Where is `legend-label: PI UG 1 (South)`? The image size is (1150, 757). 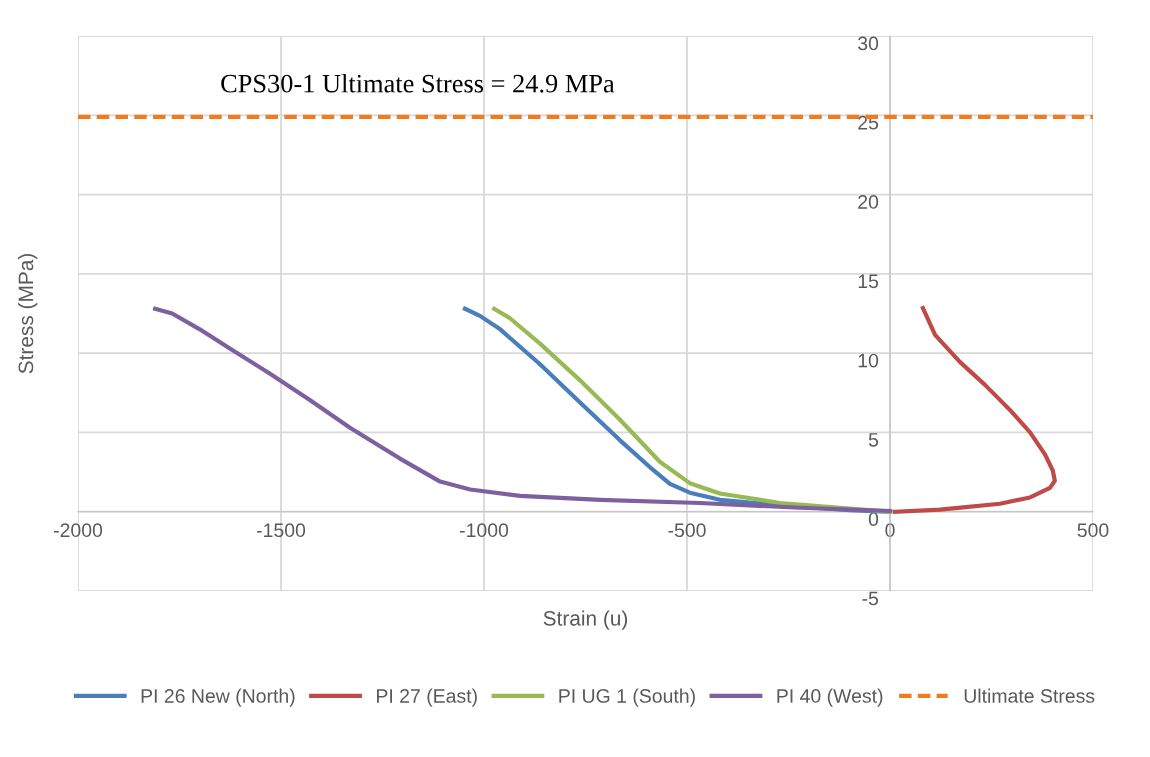
legend-label: PI UG 1 (South) is located at coordinates (627, 697).